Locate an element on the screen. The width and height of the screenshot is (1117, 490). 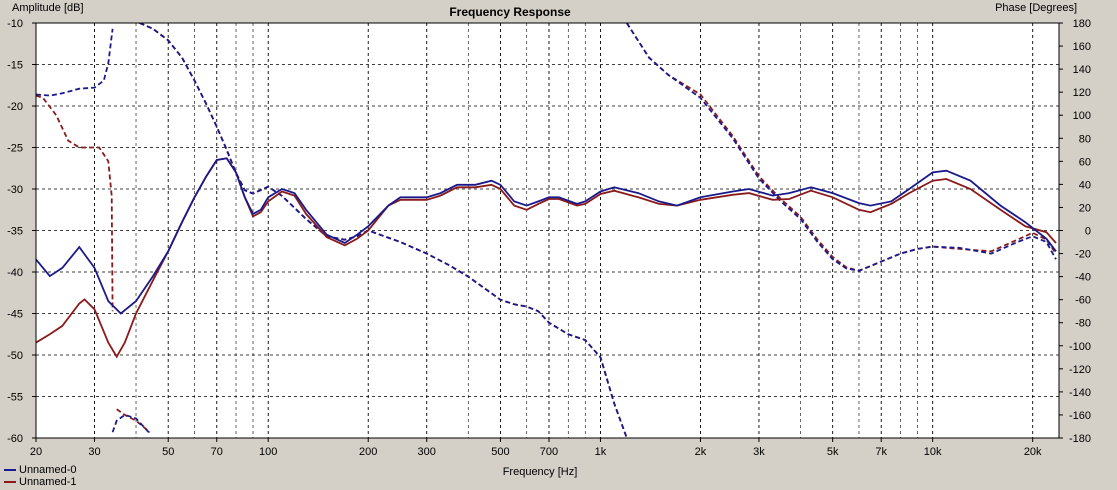
x-tick-label-5: 200 is located at coordinates (368, 452).